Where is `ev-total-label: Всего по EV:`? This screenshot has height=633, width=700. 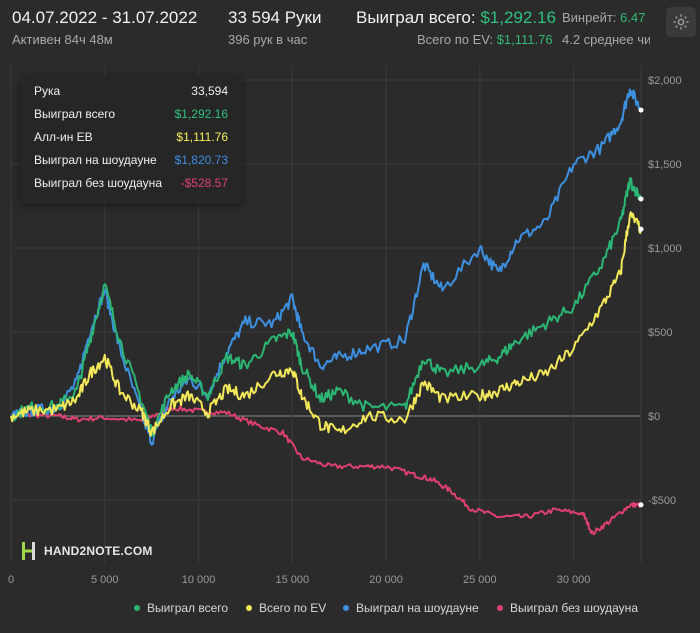 ev-total-label: Всего по EV: is located at coordinates (455, 39).